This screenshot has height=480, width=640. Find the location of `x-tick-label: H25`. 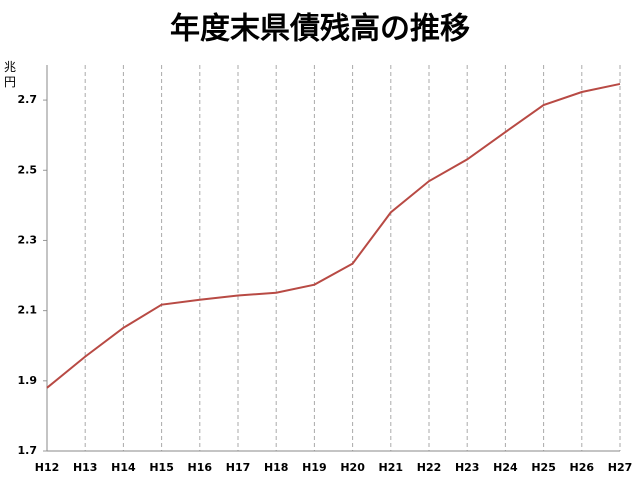

x-tick-label: H25 is located at coordinates (543, 467).